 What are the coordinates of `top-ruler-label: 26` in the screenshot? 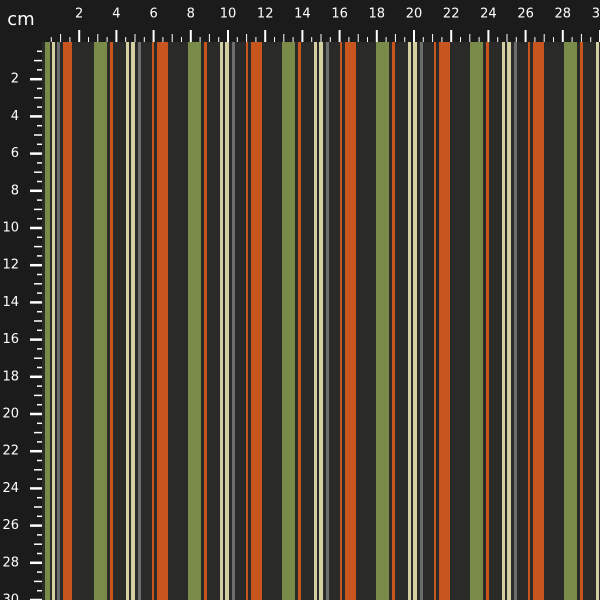 It's located at (525, 14).